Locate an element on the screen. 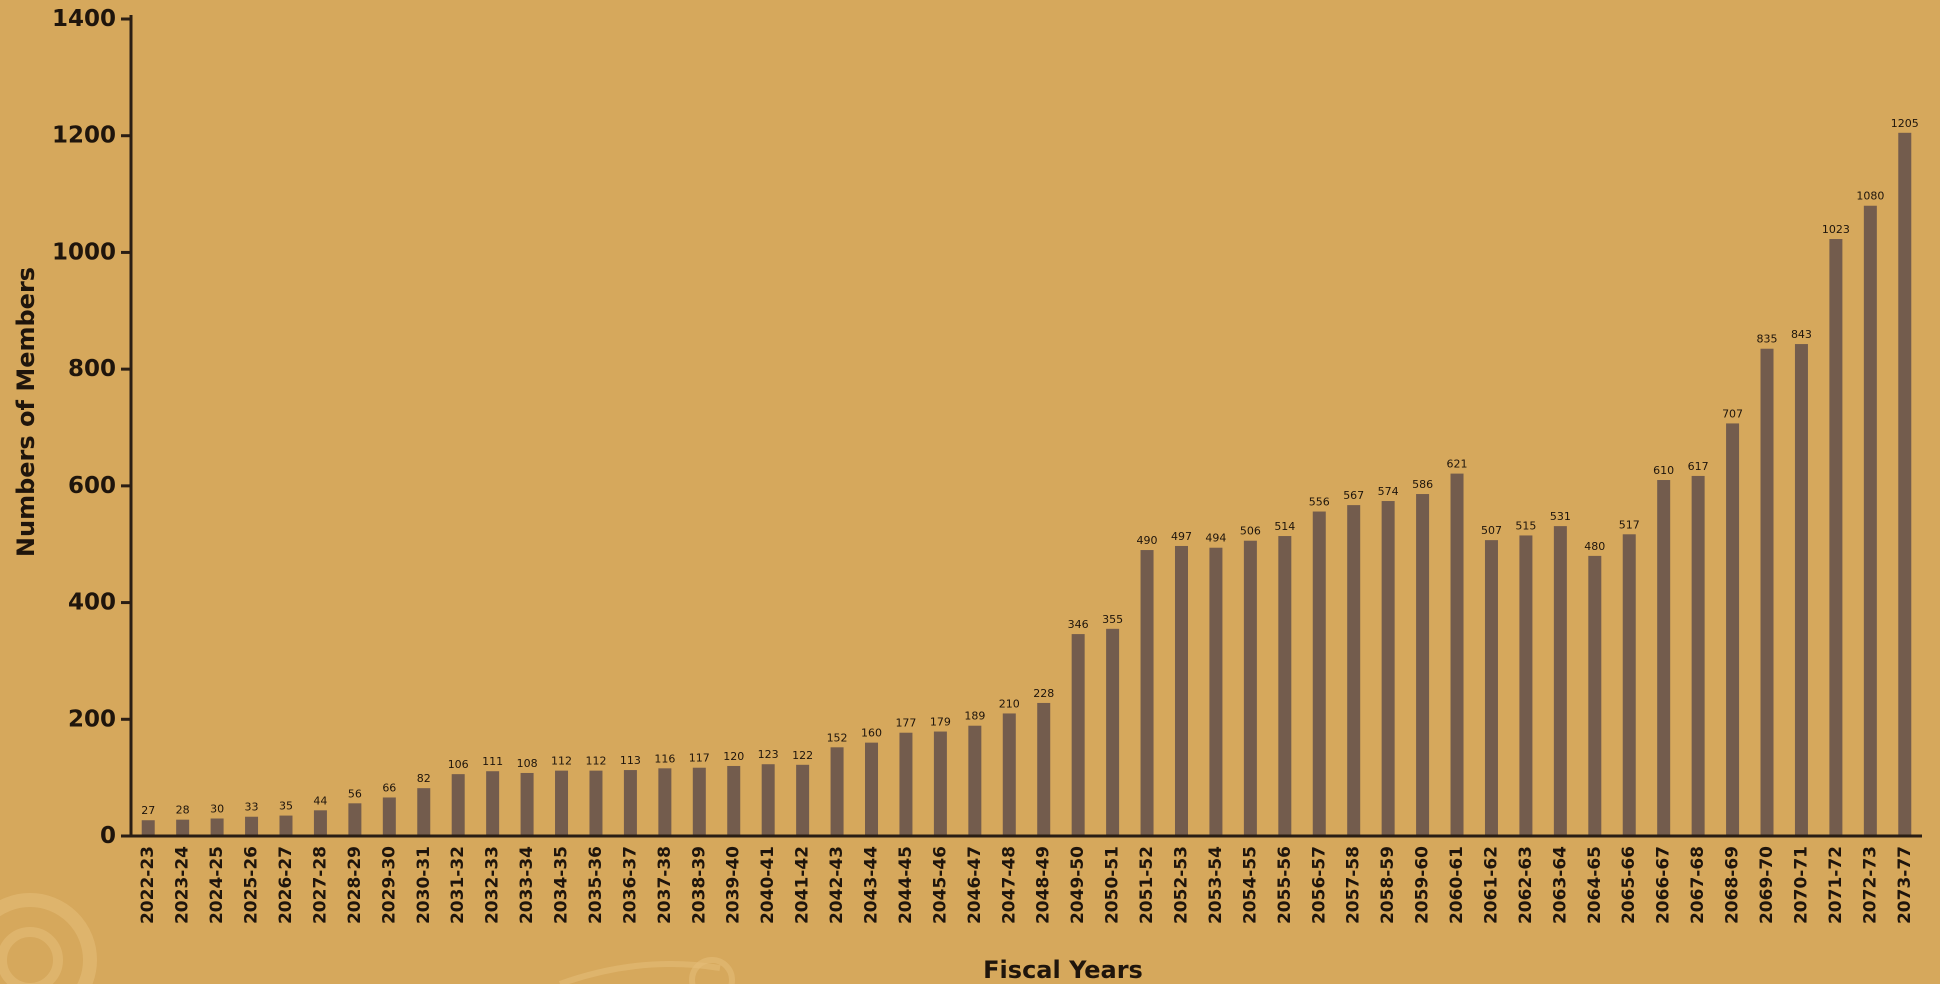 Image resolution: width=1940 pixels, height=984 pixels. data-label-2043-44: 160 is located at coordinates (871, 733).